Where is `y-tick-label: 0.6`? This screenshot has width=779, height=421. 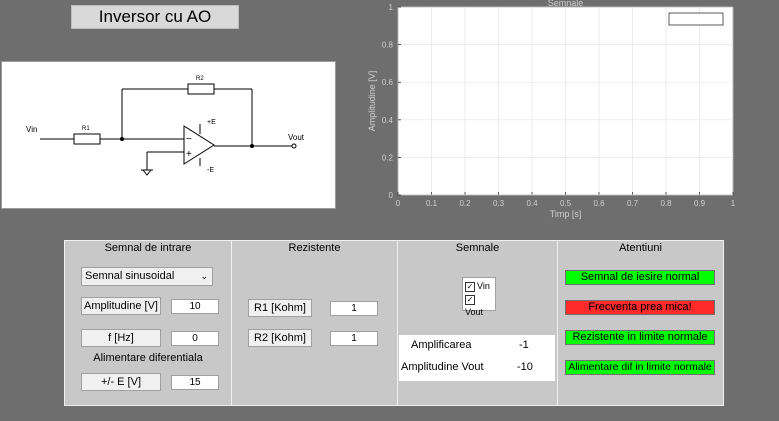 y-tick-label: 0.6 is located at coordinates (388, 82).